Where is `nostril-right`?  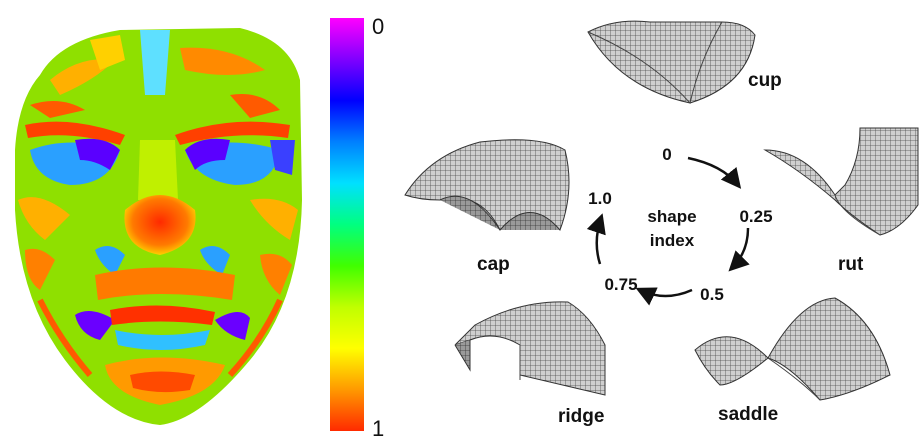
nostril-right is located at coordinates (215, 260).